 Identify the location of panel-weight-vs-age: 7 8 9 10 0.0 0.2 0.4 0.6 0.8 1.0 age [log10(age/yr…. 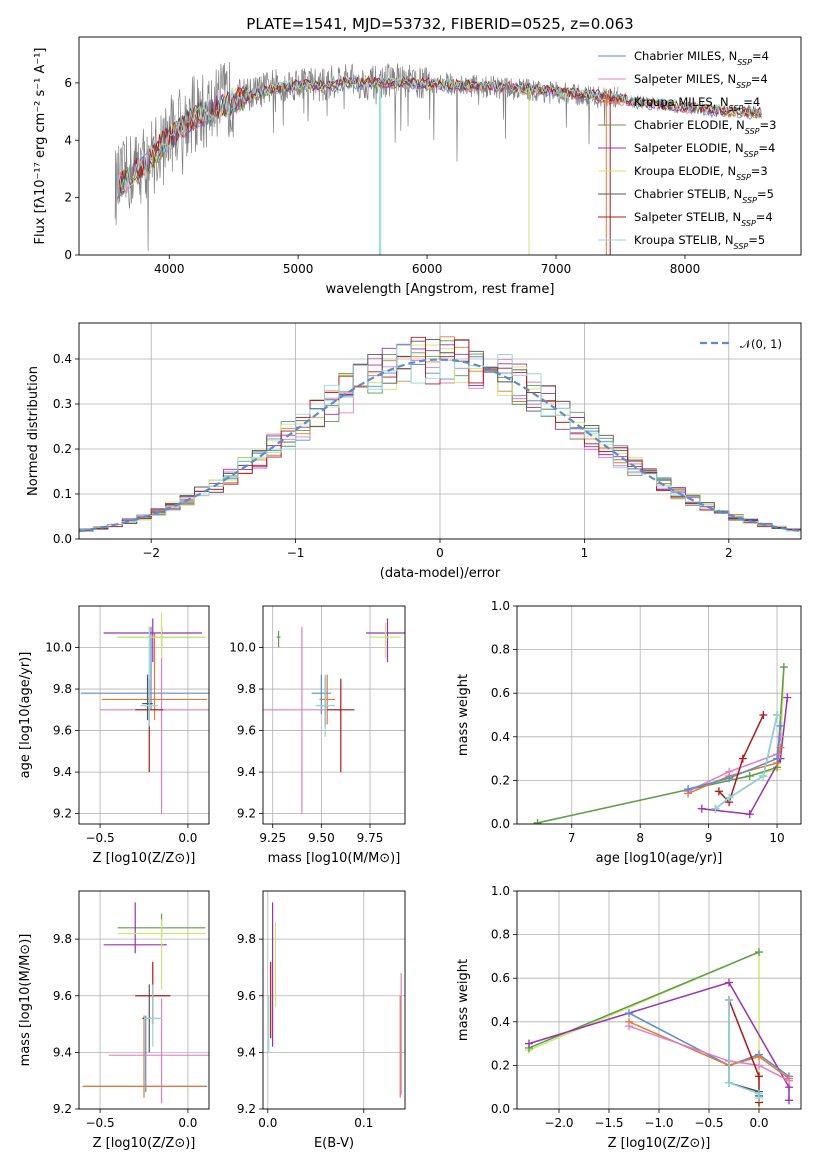
(629, 732).